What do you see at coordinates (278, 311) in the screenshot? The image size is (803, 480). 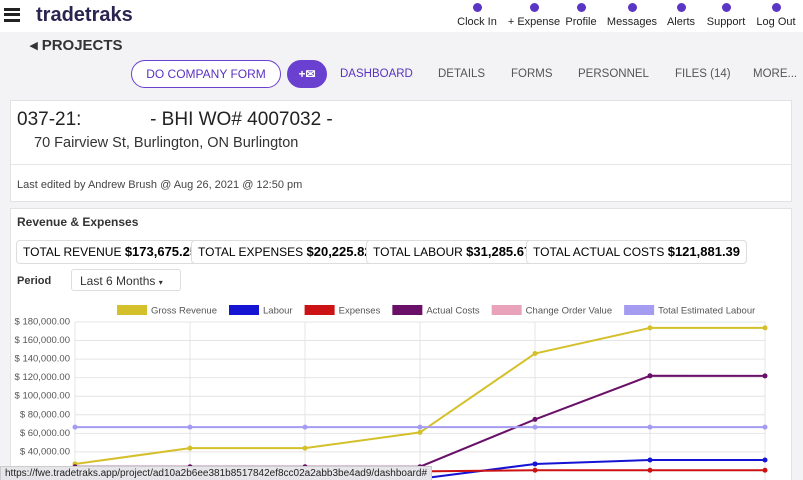 I see `legend-label: Labour` at bounding box center [278, 311].